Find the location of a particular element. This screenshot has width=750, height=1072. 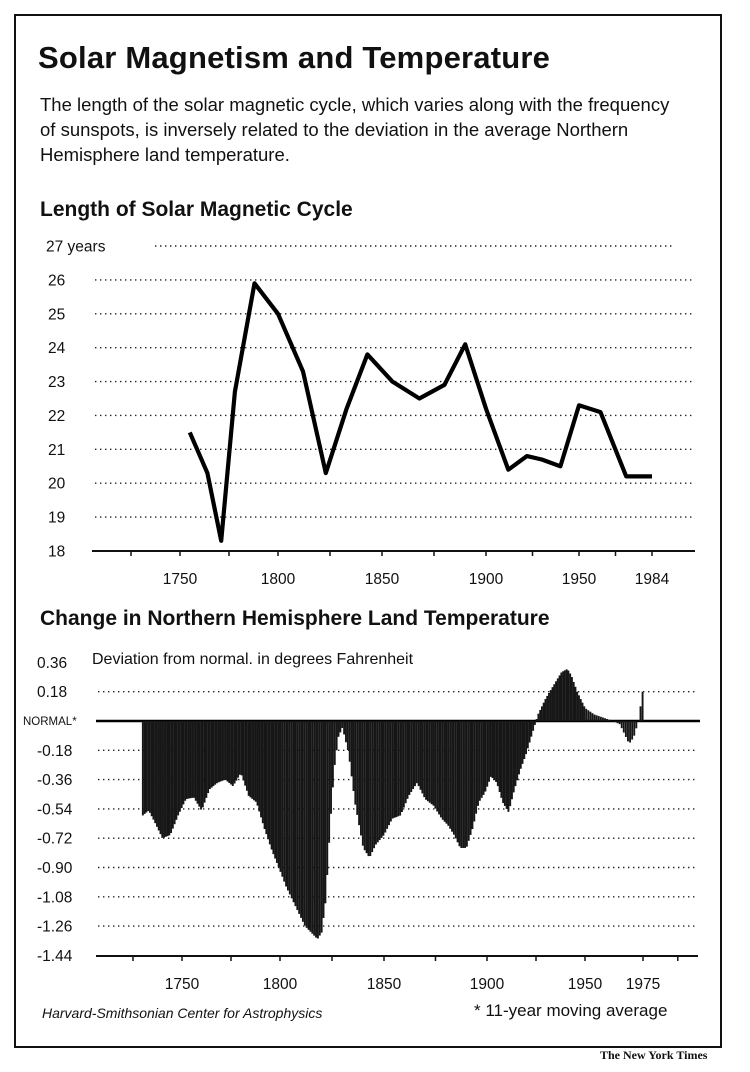

temp-x-tick-label: 1900 is located at coordinates (487, 984).